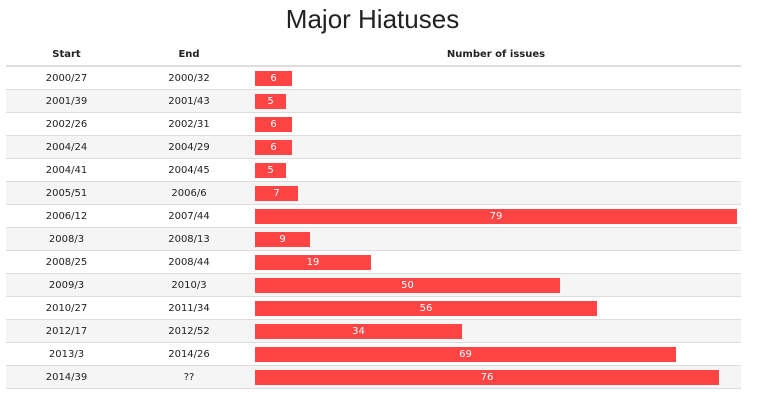  I want to click on end-cell: 2011/34, so click(189, 308).